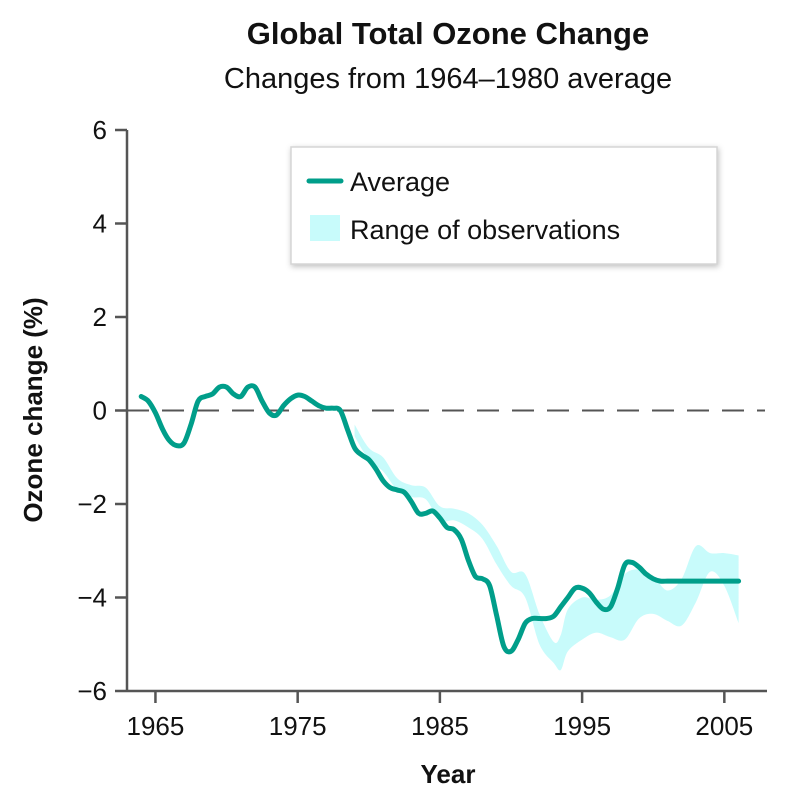 The height and width of the screenshot is (802, 791). Describe the element at coordinates (448, 774) in the screenshot. I see `x-axis-title: Year` at that location.